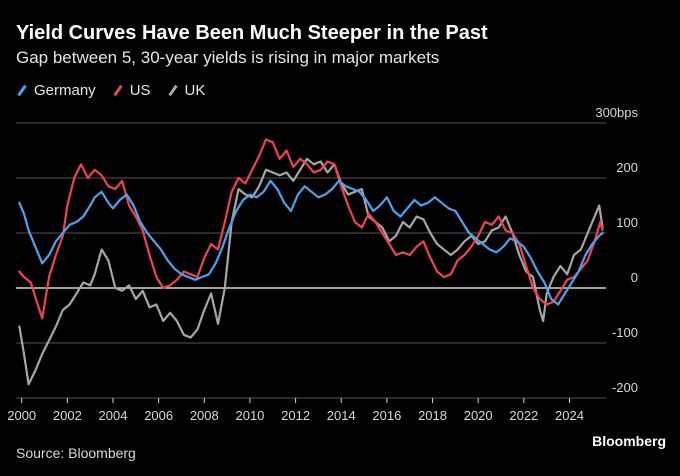  I want to click on y-tick-label: 300bps, so click(616, 112).